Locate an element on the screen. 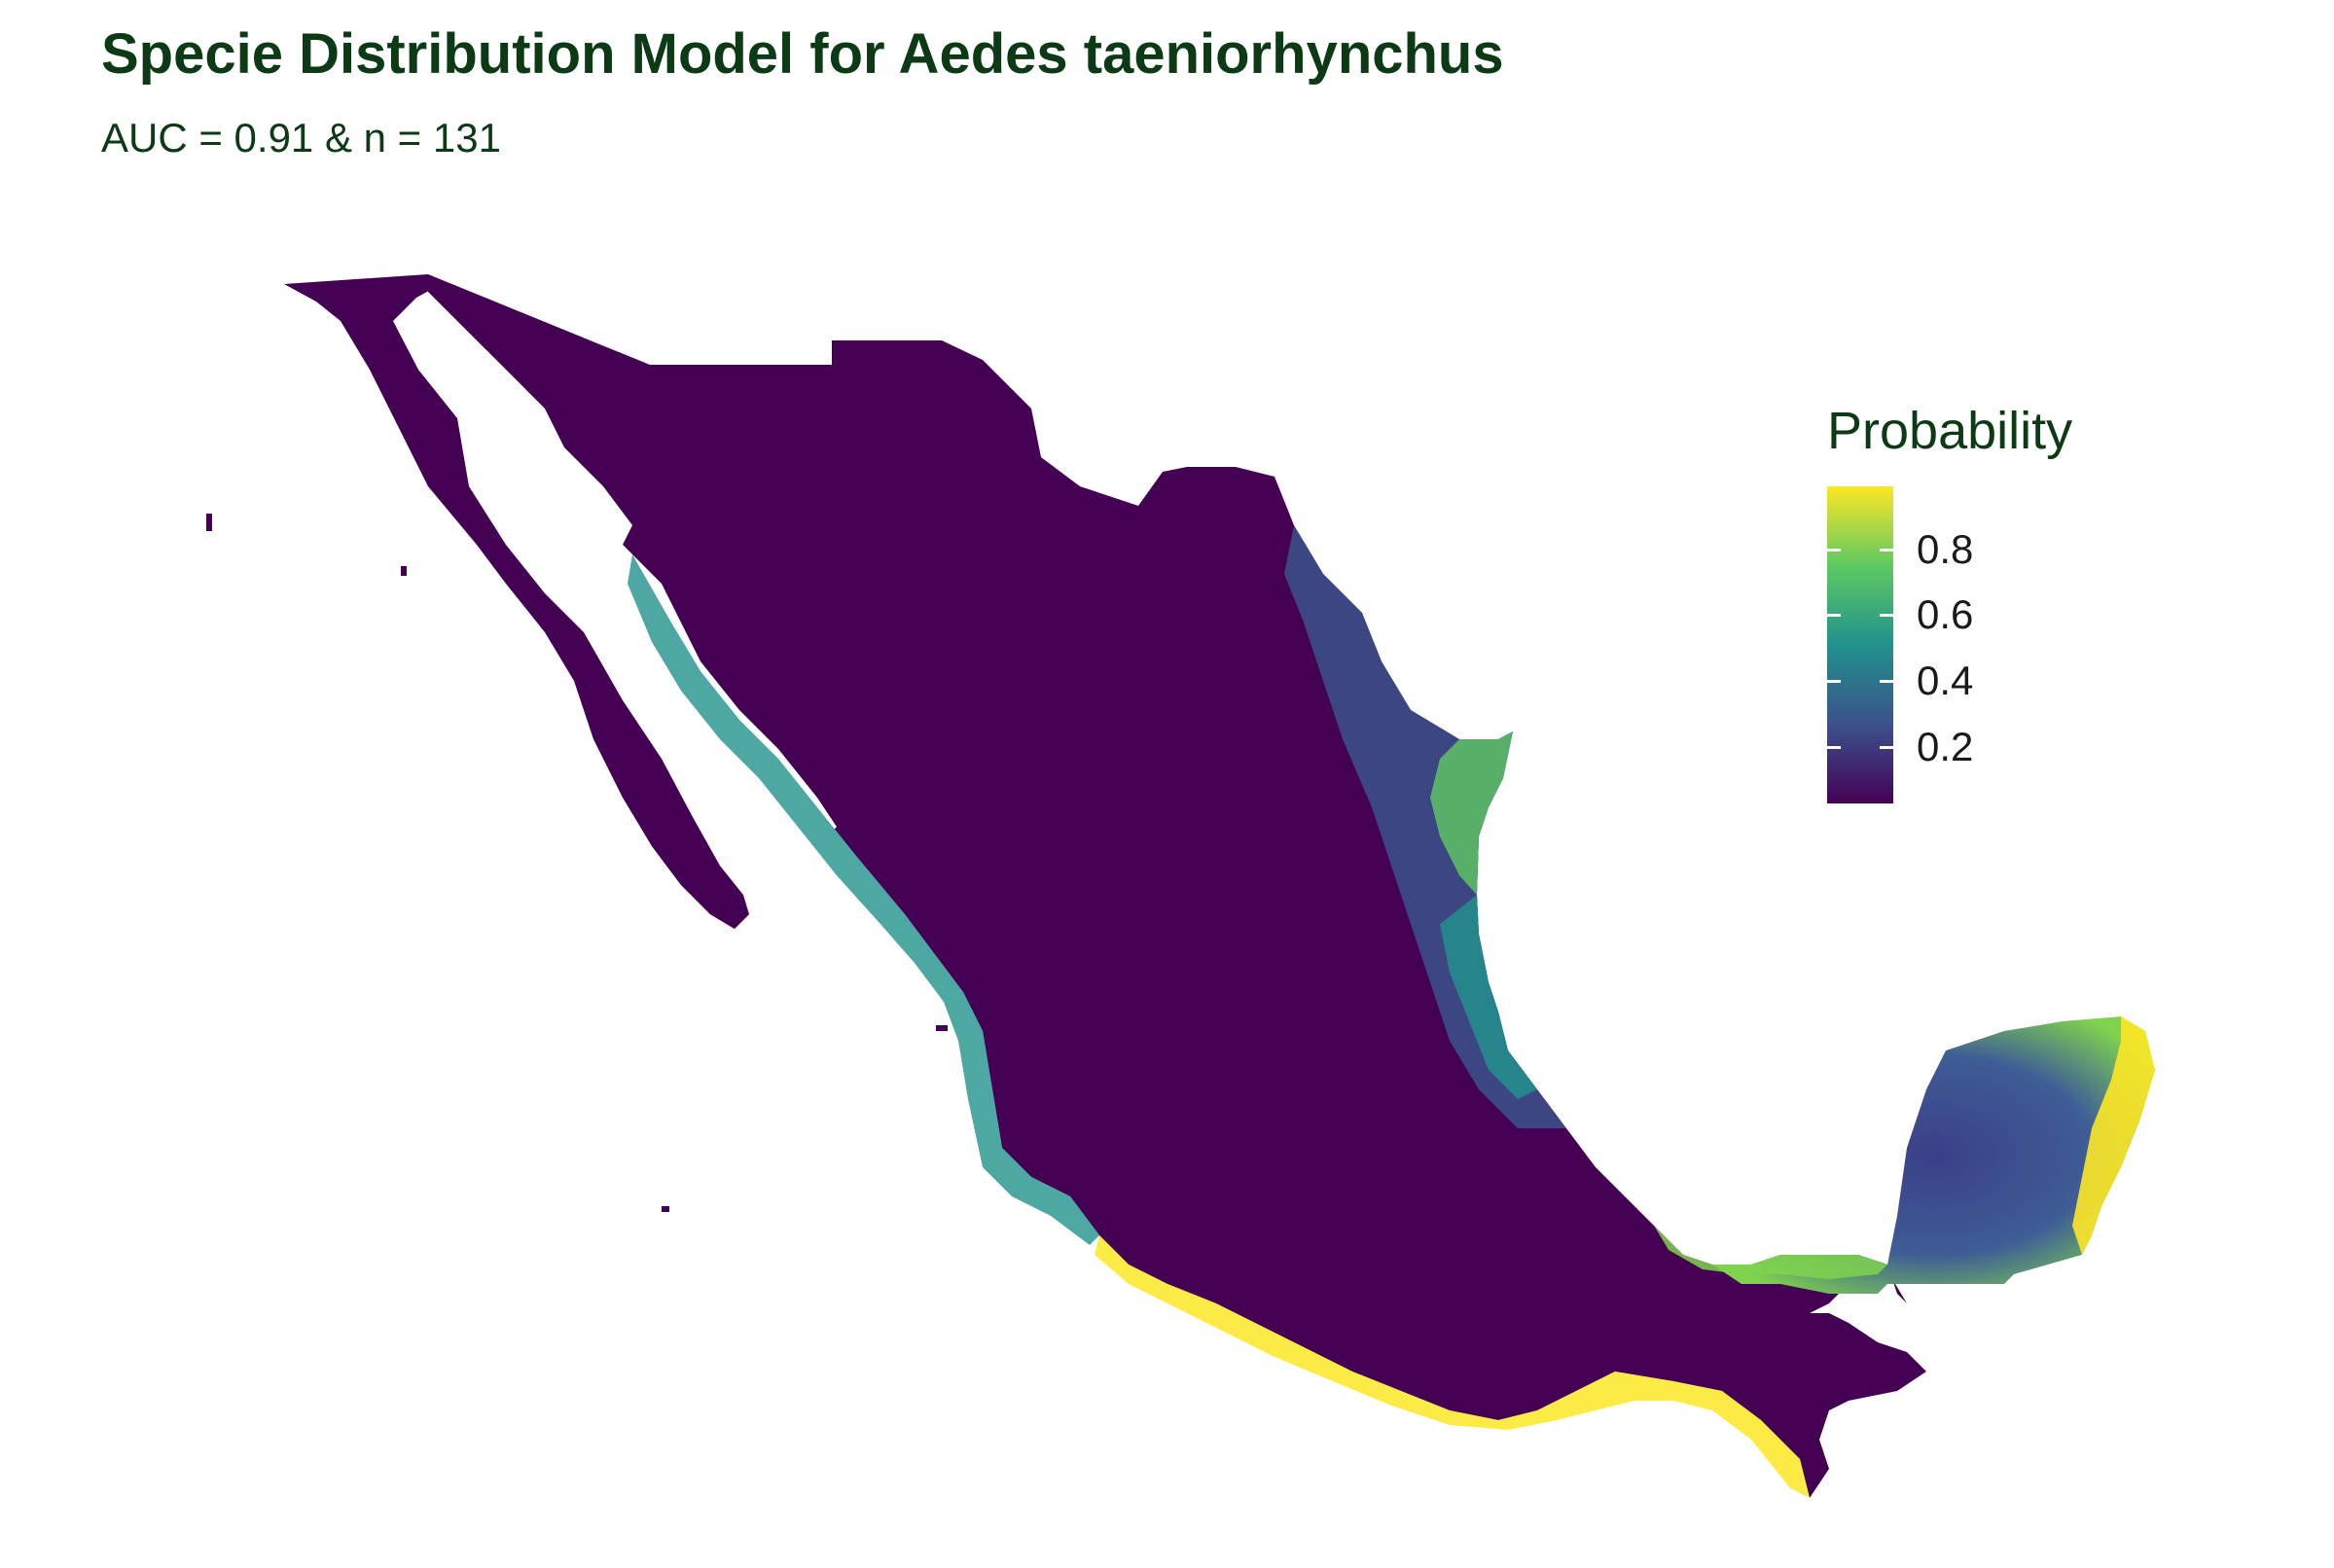 The height and width of the screenshot is (1568, 2334). veracruz-coast-zone is located at coordinates (1488, 997).